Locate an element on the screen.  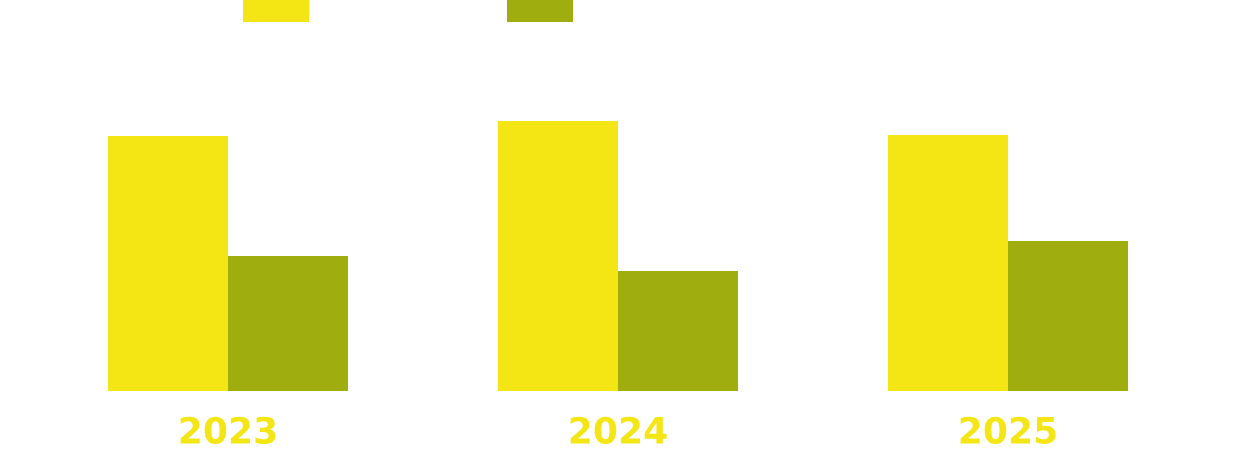
x-tick-label: 2023 is located at coordinates (228, 430).